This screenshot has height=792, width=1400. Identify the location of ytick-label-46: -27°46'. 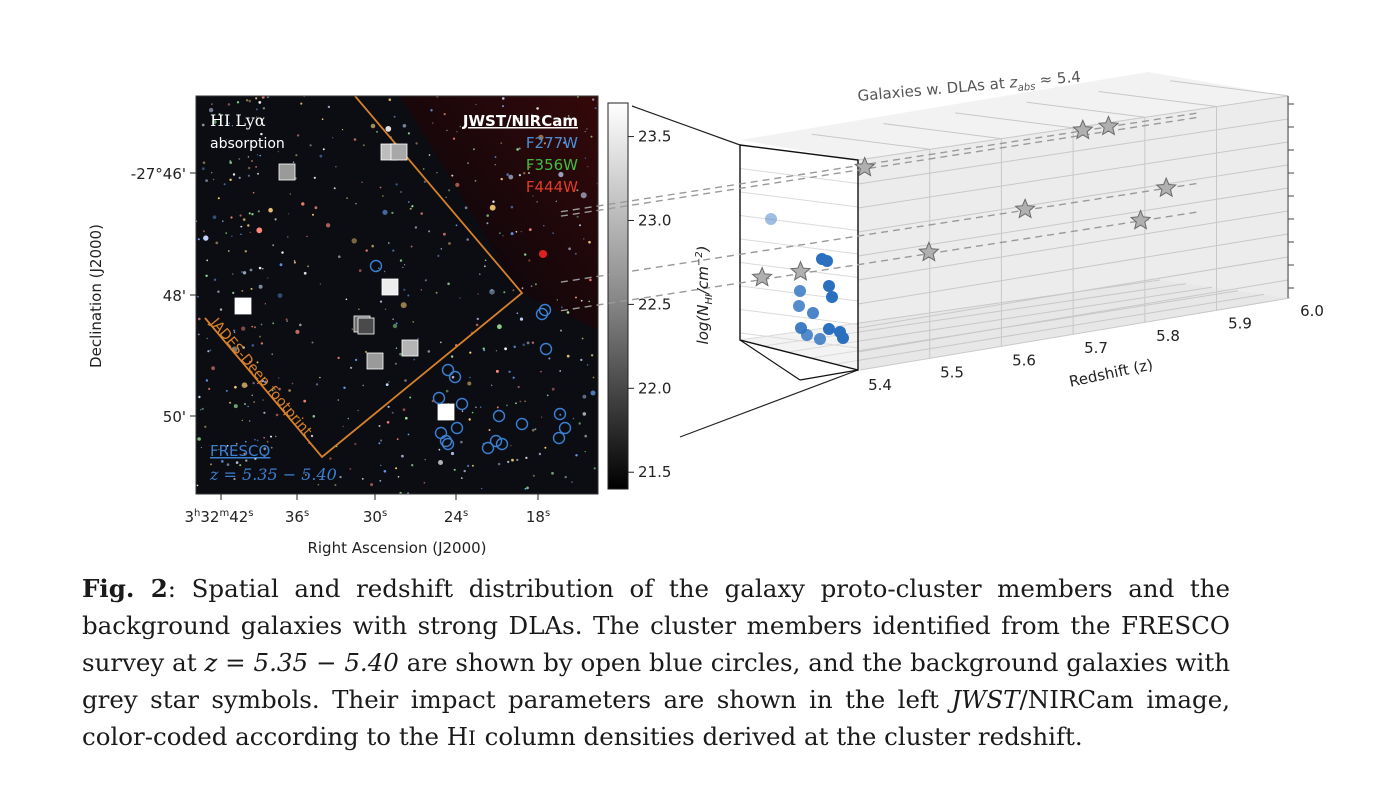
(158, 174).